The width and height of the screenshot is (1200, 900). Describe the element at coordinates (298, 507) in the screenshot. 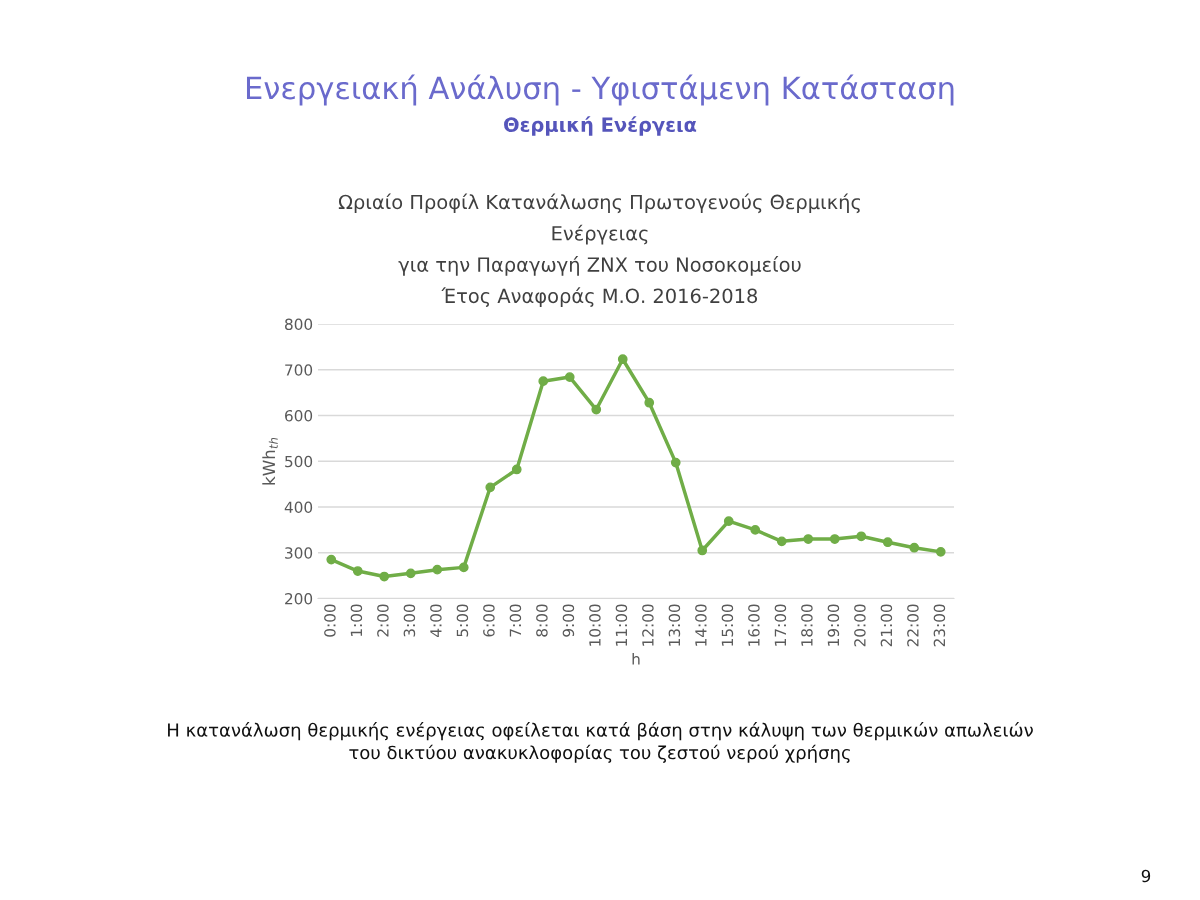

I see `y-tick-label: 400` at that location.